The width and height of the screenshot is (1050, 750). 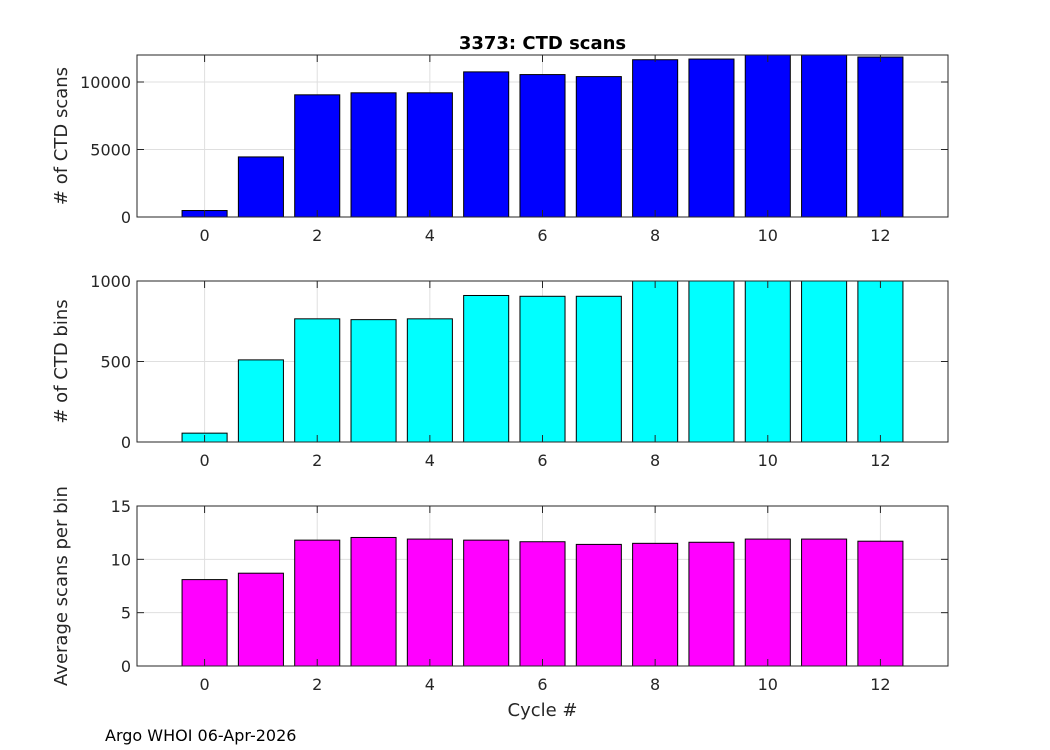 What do you see at coordinates (121, 506) in the screenshot?
I see `y-tick-label: 15` at bounding box center [121, 506].